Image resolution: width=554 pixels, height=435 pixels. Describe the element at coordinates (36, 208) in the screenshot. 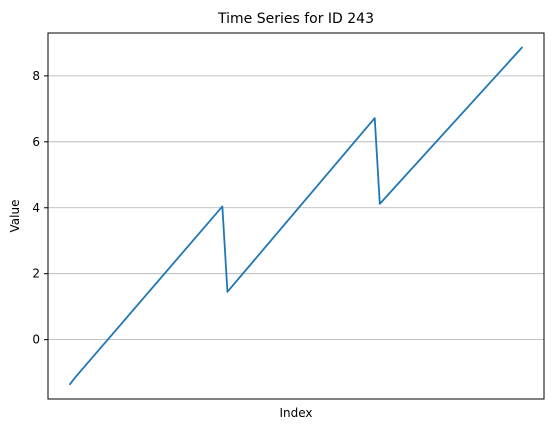

I see `y-tick-label: 4` at that location.